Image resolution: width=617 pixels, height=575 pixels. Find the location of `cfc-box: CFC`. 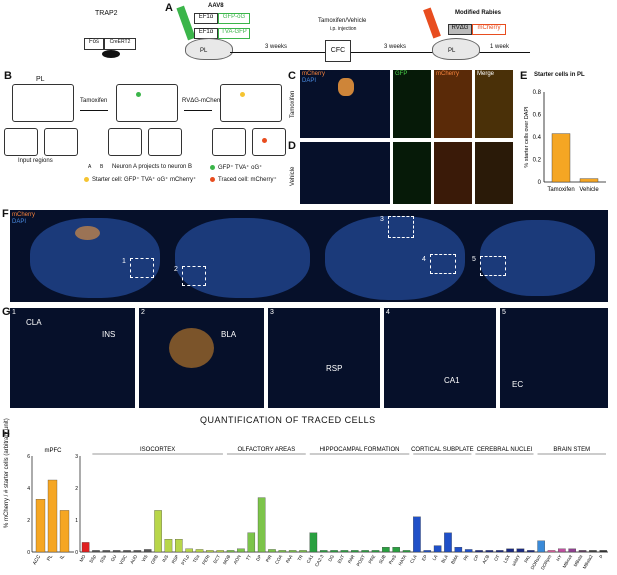

cfc-box: CFC is located at coordinates (338, 51).